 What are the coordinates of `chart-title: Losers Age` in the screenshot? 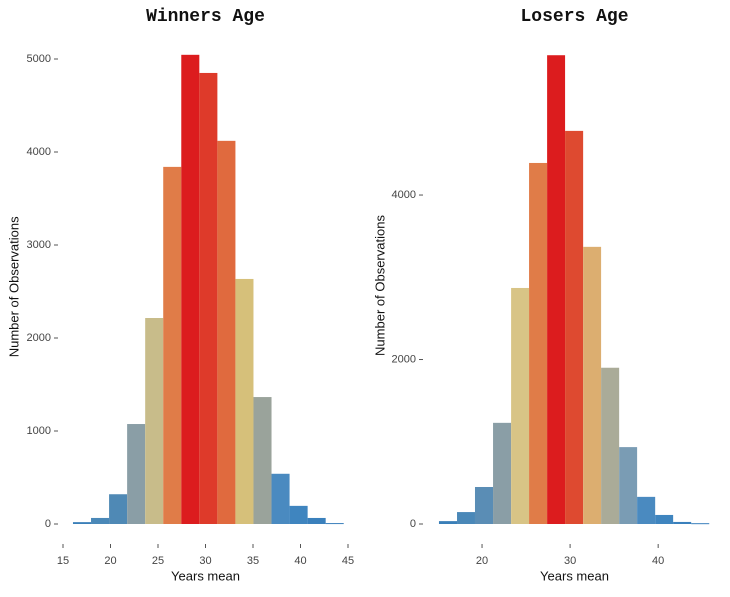 It's located at (574, 17).